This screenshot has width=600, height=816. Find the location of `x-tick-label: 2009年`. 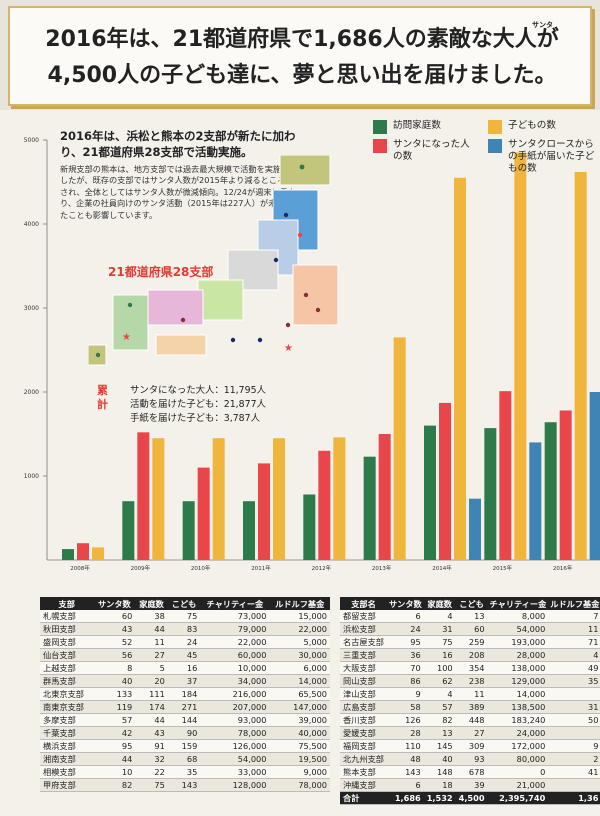

x-tick-label: 2009年 is located at coordinates (141, 568).